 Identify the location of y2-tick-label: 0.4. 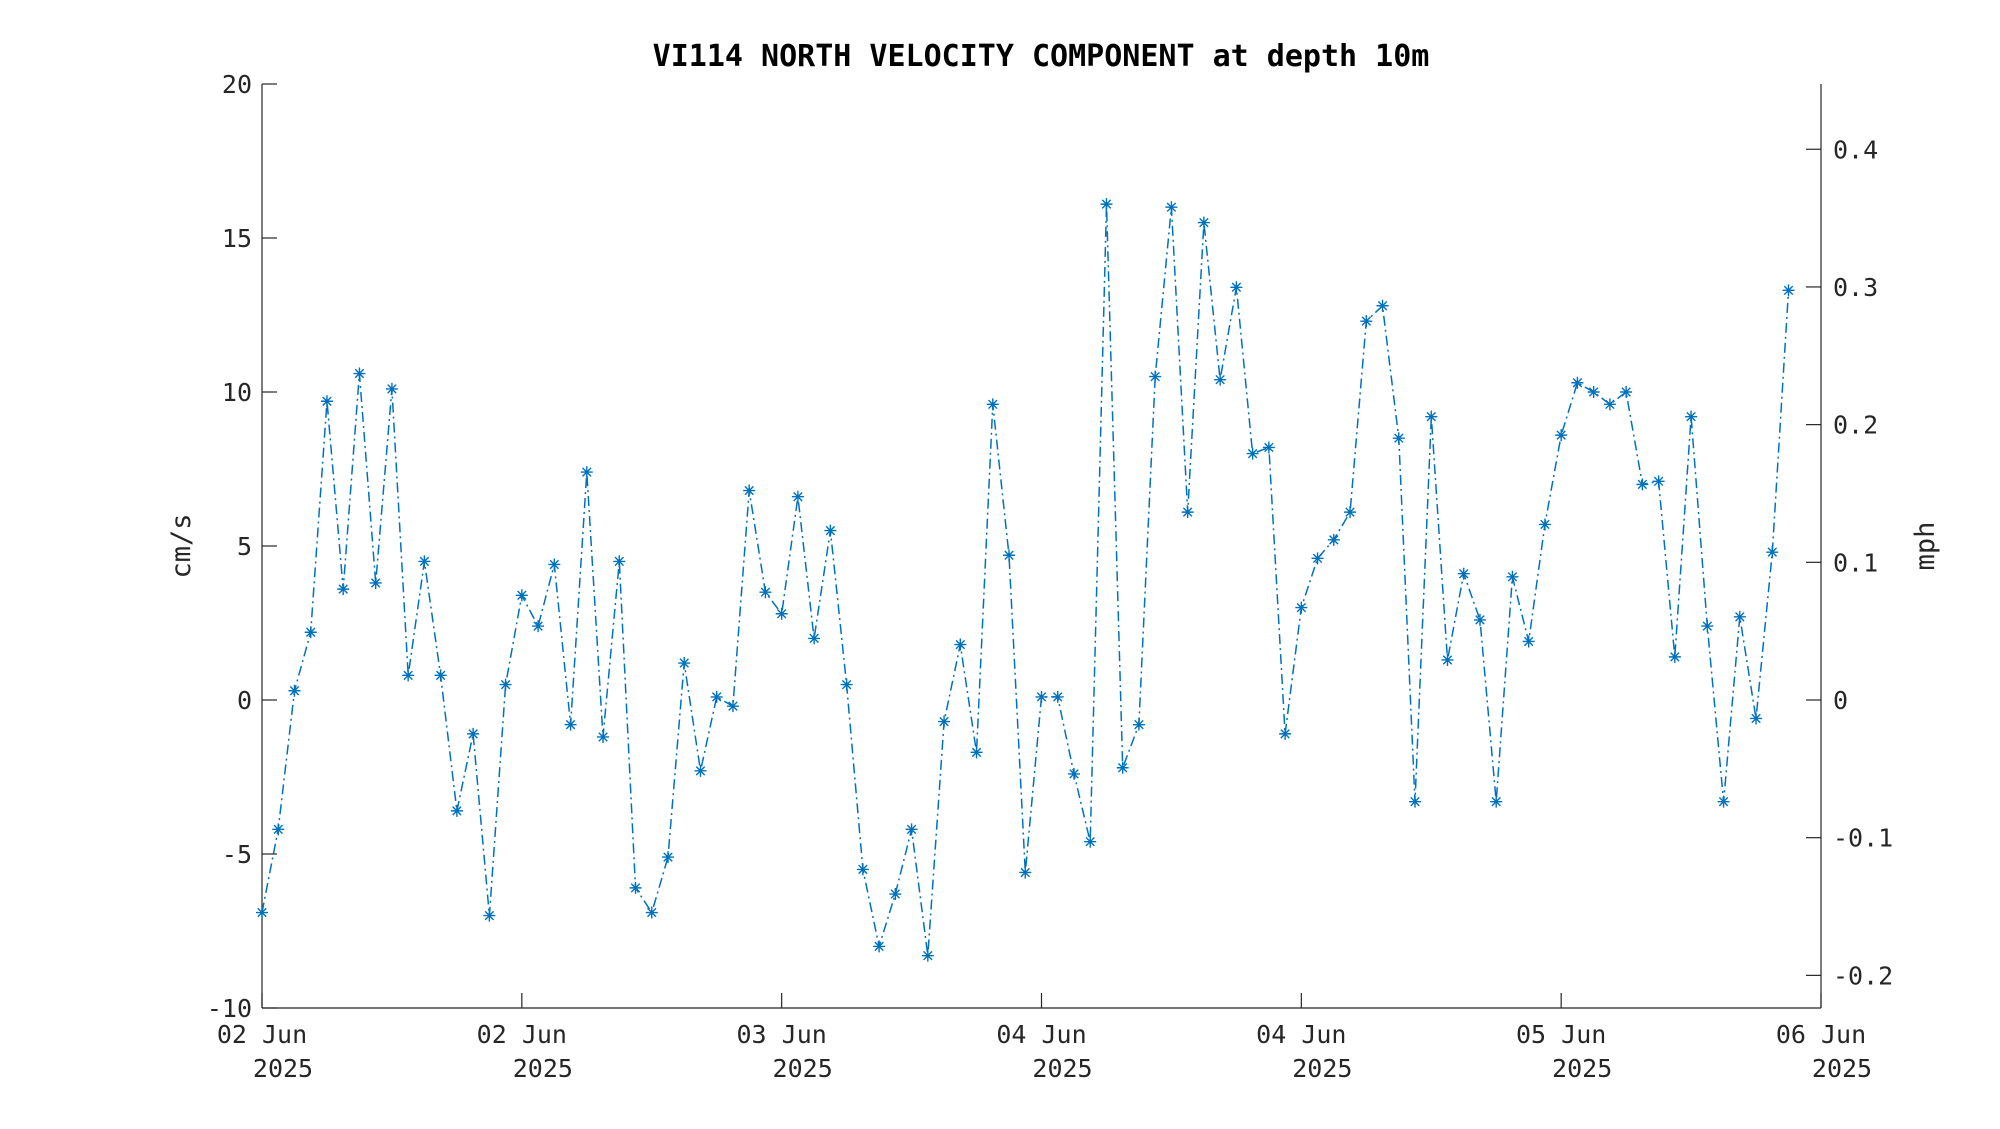
(1855, 149).